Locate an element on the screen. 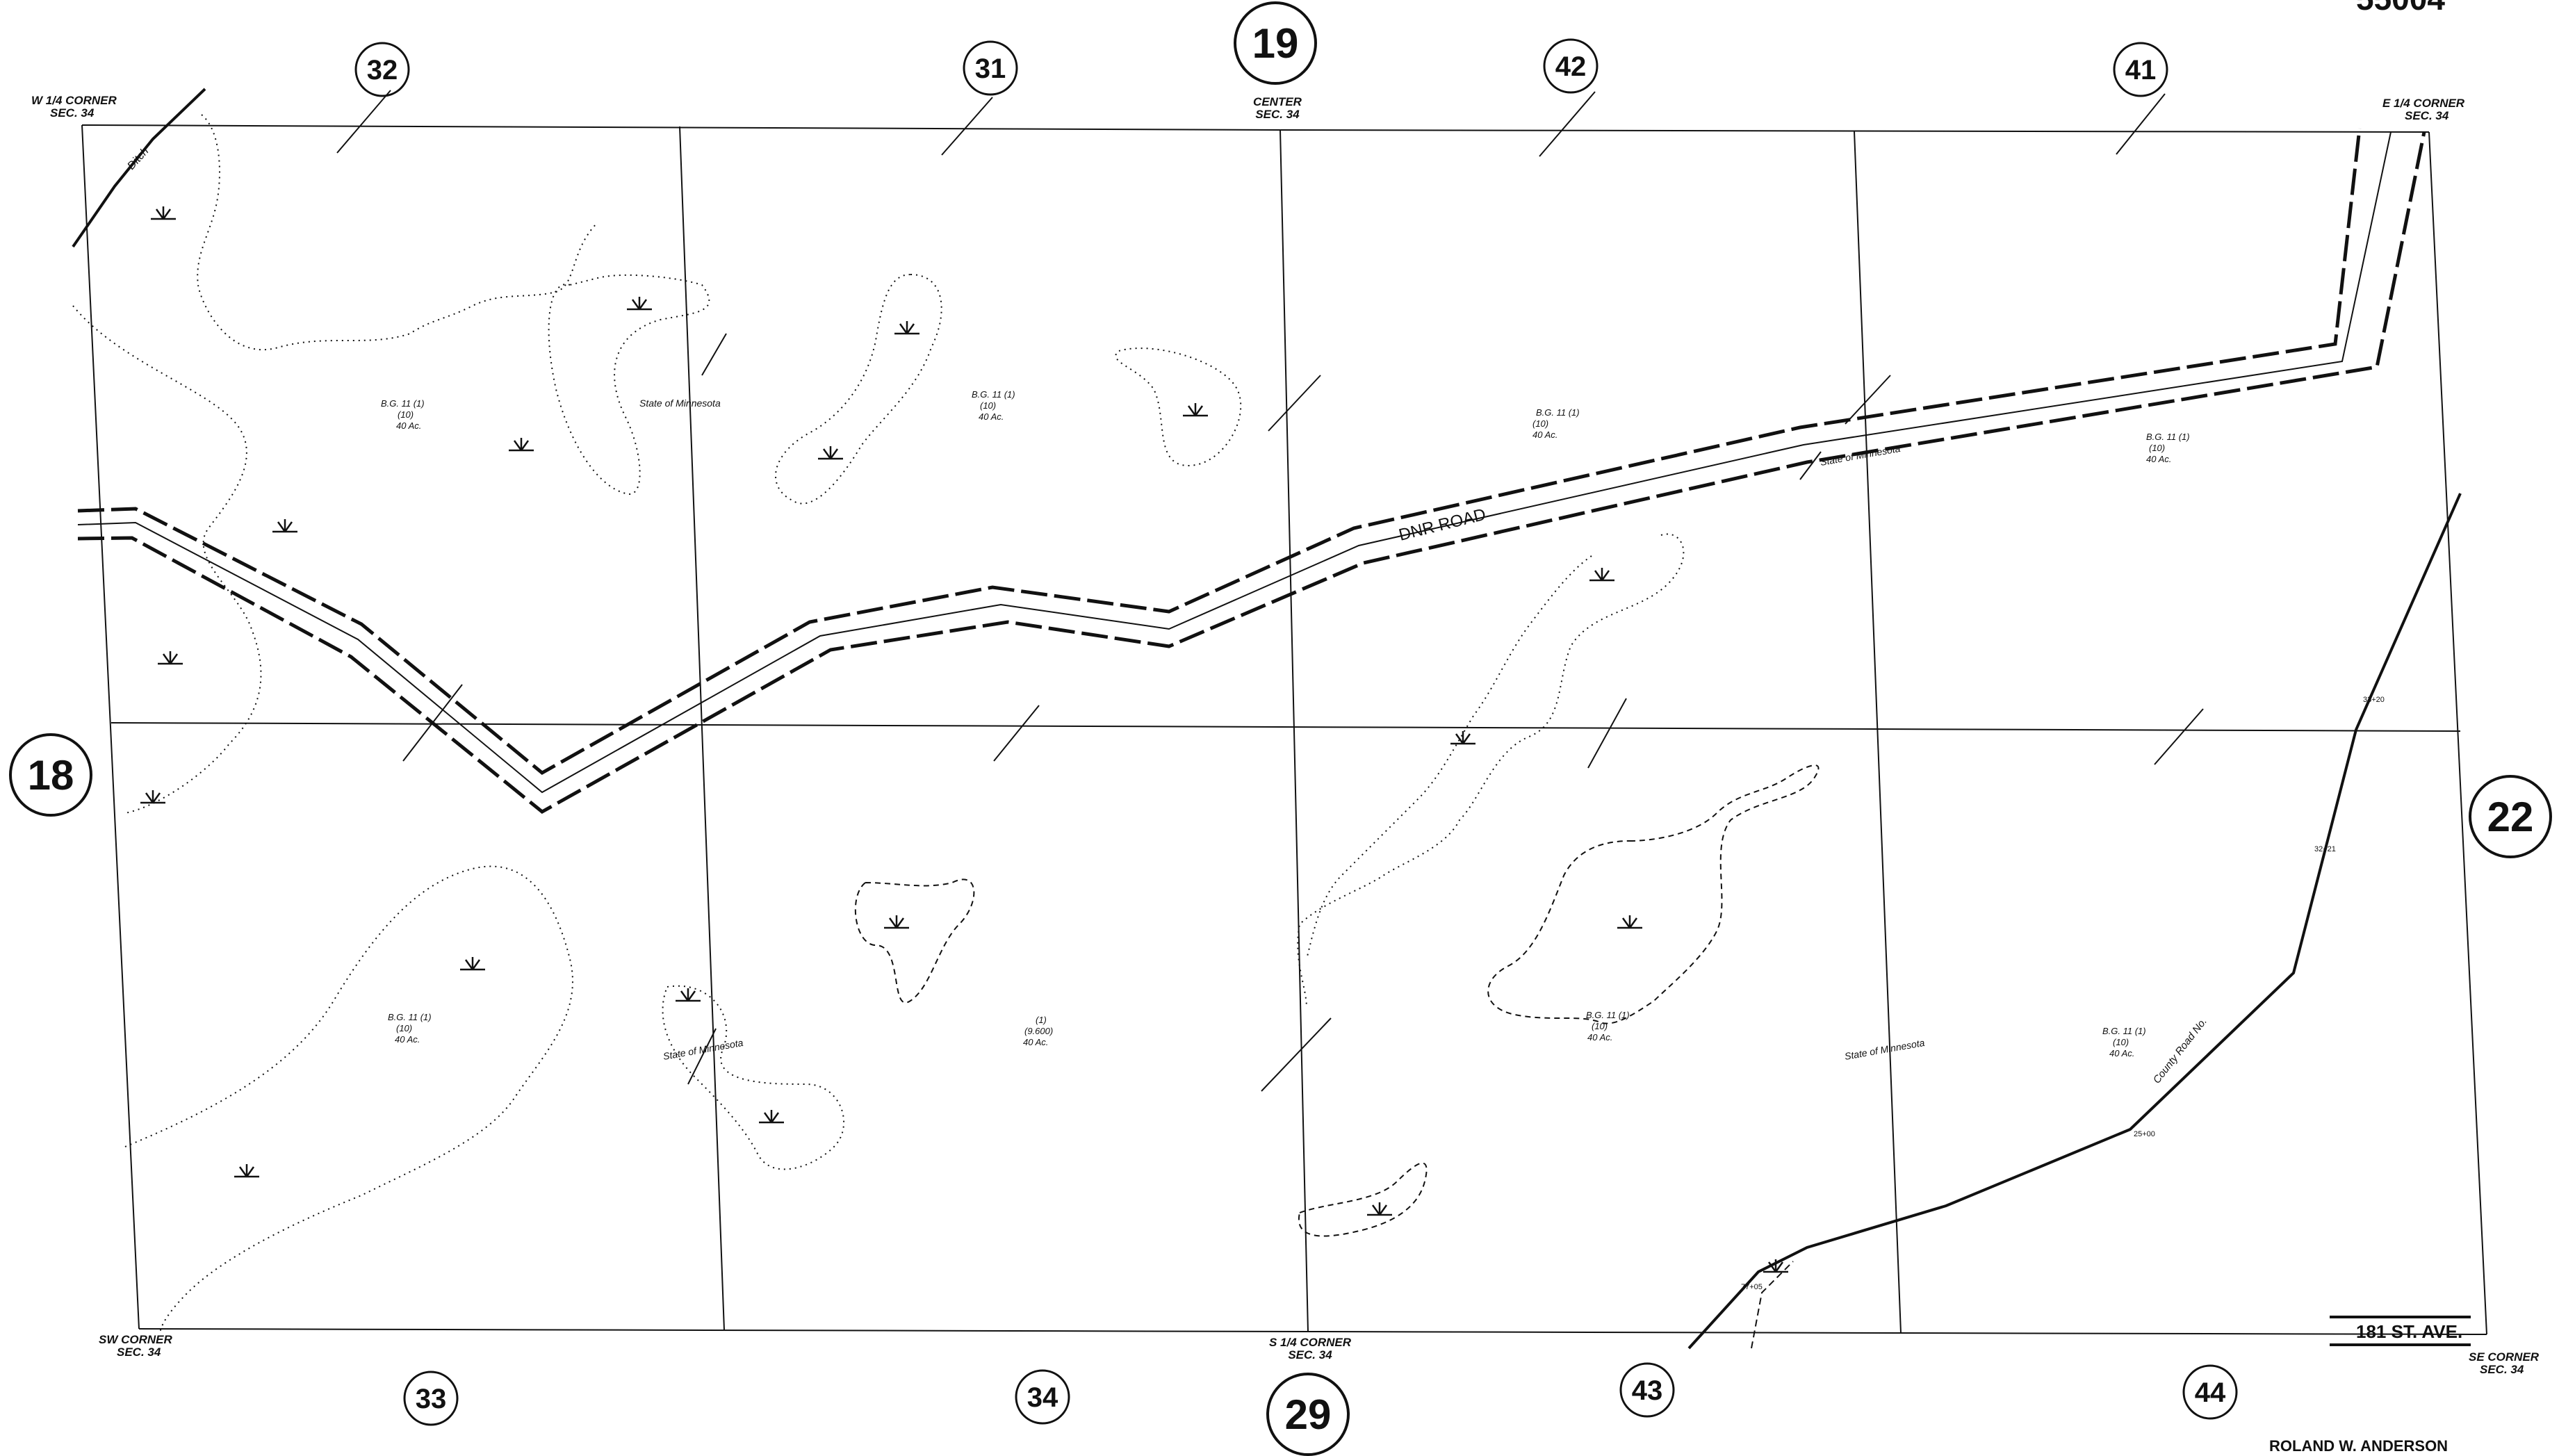 The width and height of the screenshot is (2559, 1456). svg-text: SE CORNER is located at coordinates (2504, 1357).